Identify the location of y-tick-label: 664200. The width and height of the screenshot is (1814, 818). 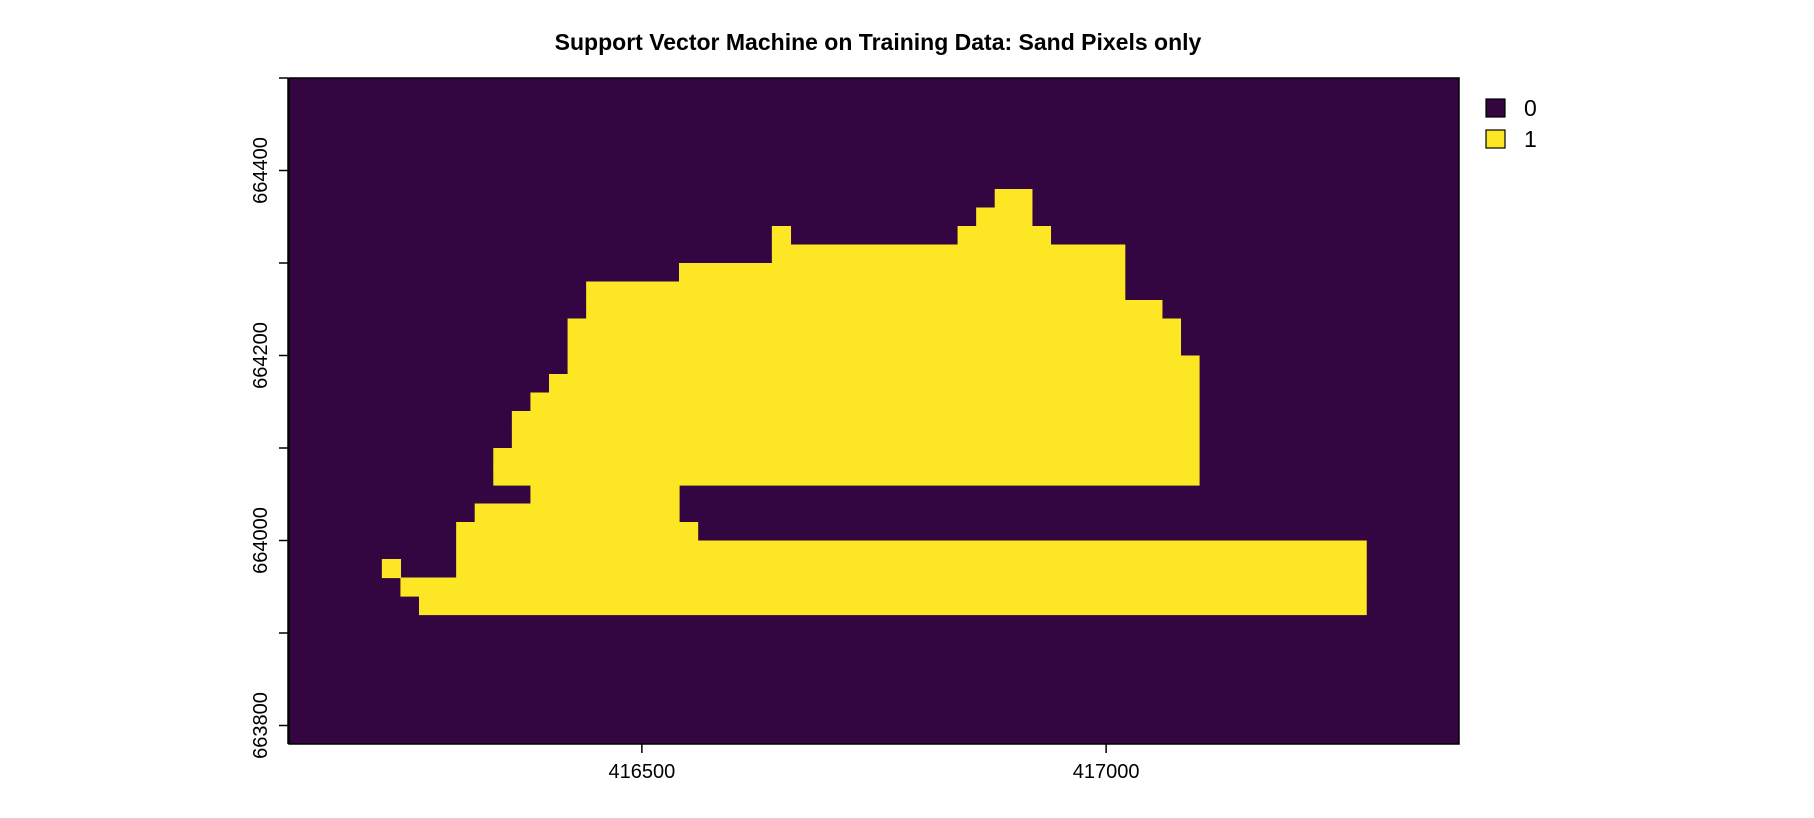
(261, 355).